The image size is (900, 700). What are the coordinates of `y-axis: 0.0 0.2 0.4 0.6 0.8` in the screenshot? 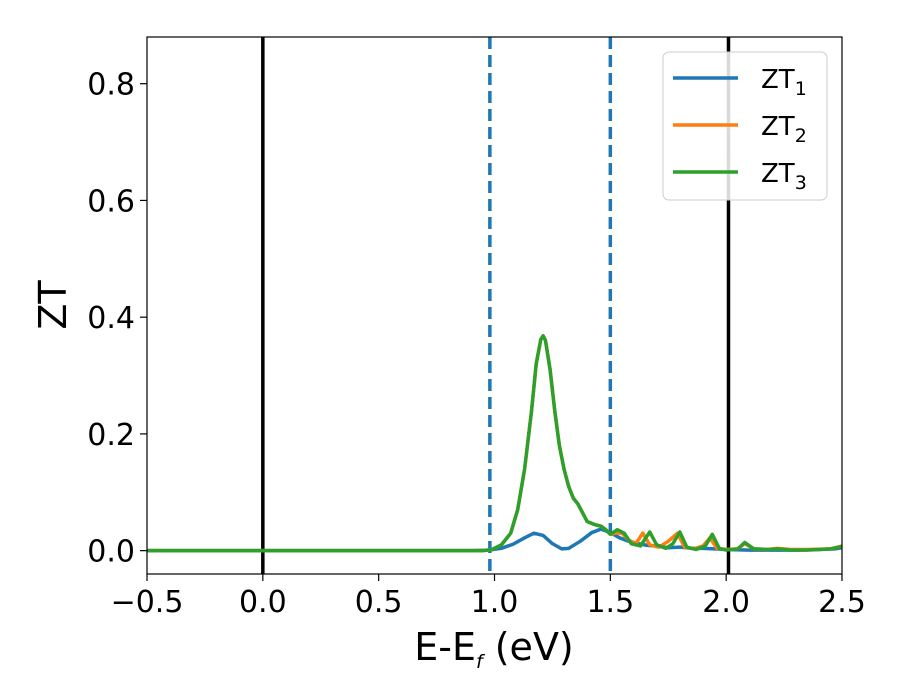 It's located at (117, 319).